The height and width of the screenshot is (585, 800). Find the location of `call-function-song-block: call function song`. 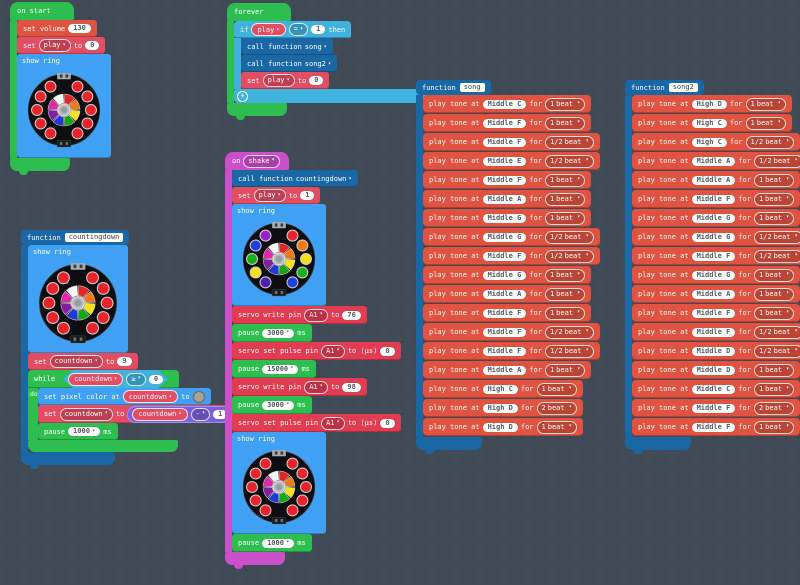

call-function-song-block: call function song is located at coordinates (287, 46).